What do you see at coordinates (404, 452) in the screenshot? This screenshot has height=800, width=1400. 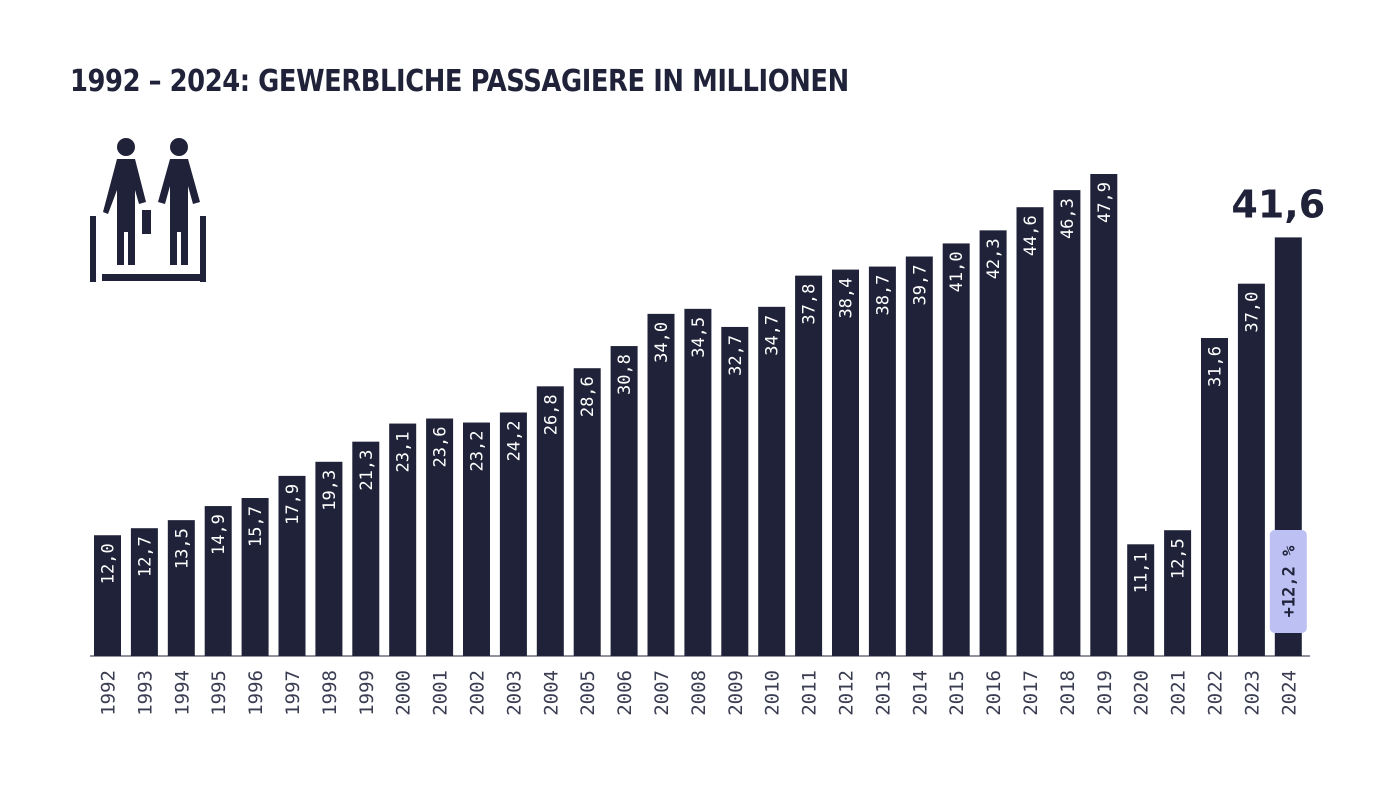 I see `bar-value-label: 23,1` at bounding box center [404, 452].